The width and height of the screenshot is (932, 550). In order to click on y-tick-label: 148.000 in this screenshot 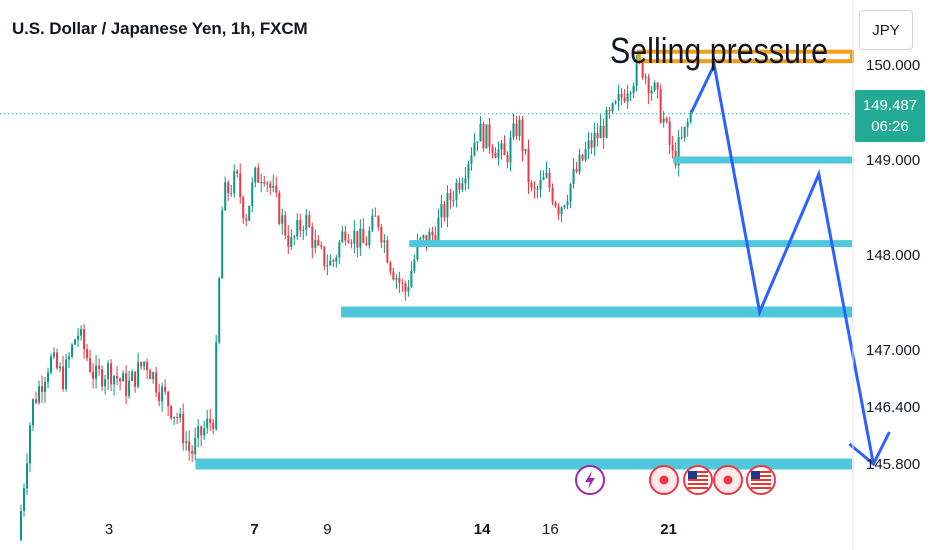, I will do `click(893, 255)`.